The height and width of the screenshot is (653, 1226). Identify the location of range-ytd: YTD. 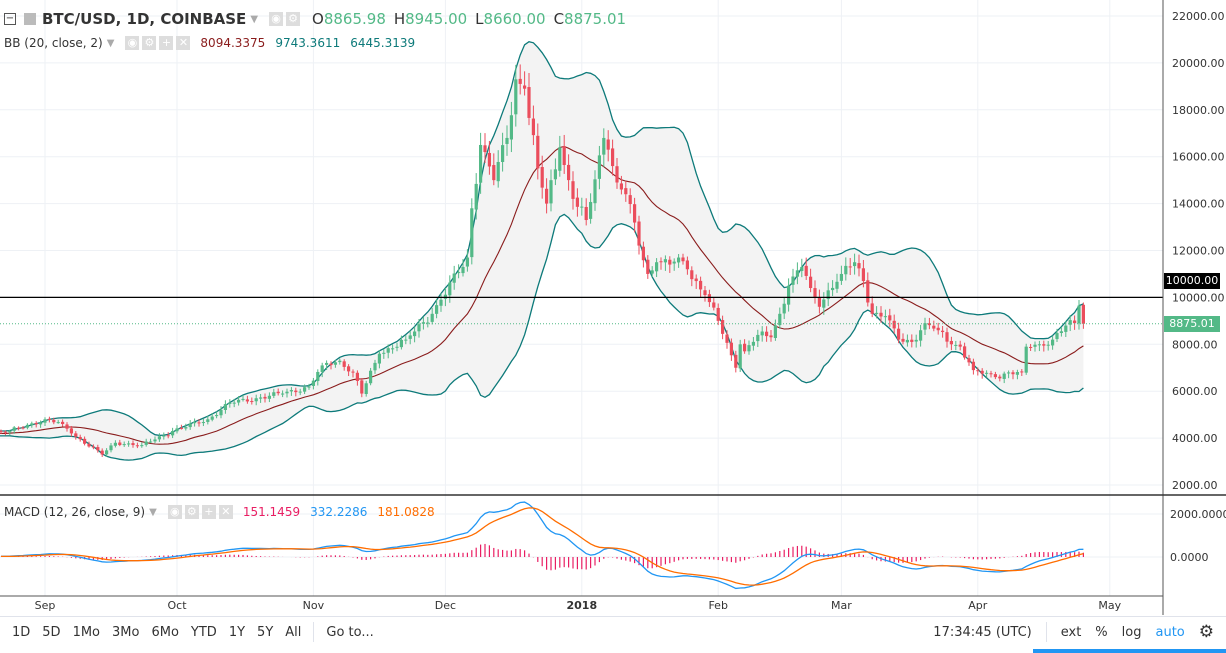
(203, 632).